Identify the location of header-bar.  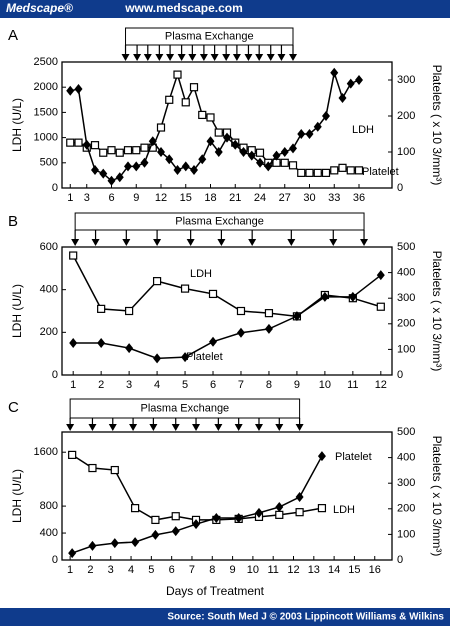
(225, 9).